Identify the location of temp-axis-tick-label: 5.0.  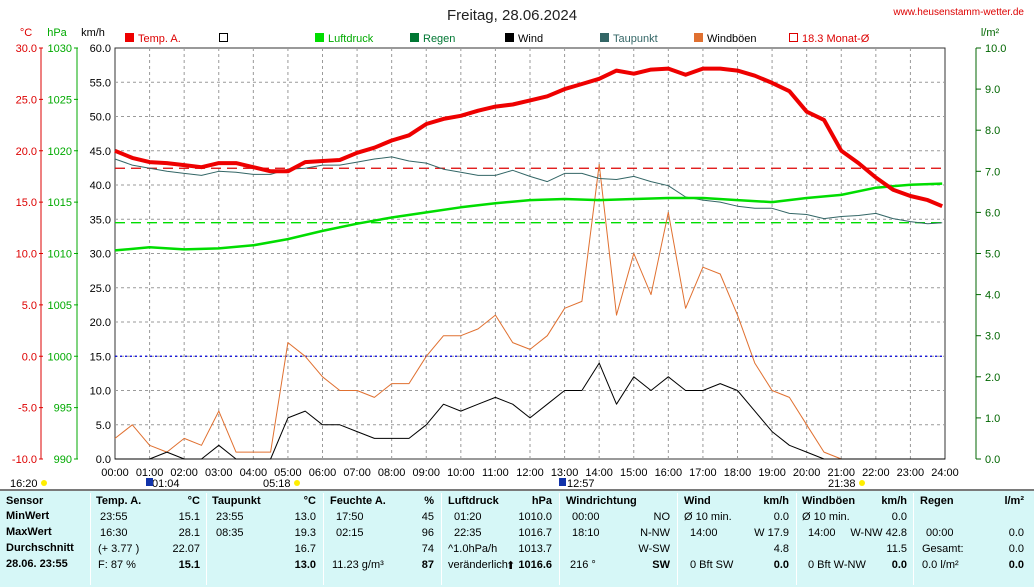
(29, 306).